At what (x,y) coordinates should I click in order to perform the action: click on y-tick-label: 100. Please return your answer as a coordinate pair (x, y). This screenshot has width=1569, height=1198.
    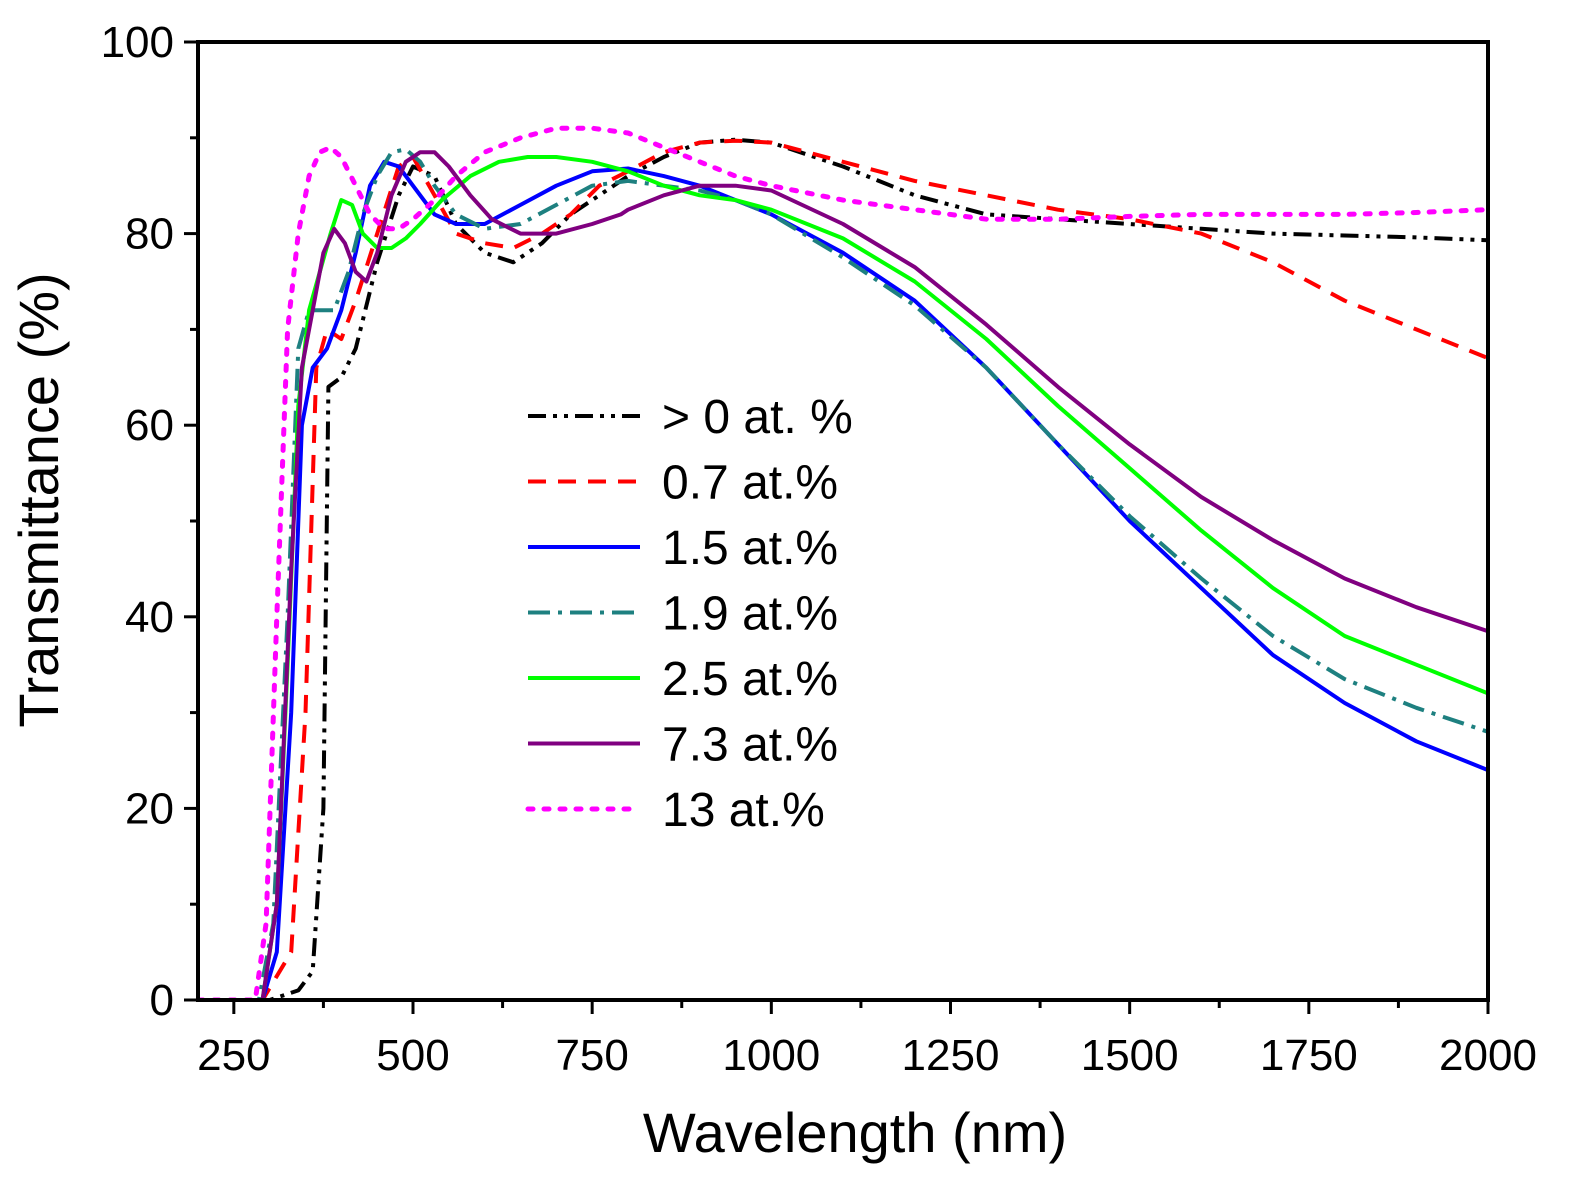
    Looking at the image, I should click on (137, 42).